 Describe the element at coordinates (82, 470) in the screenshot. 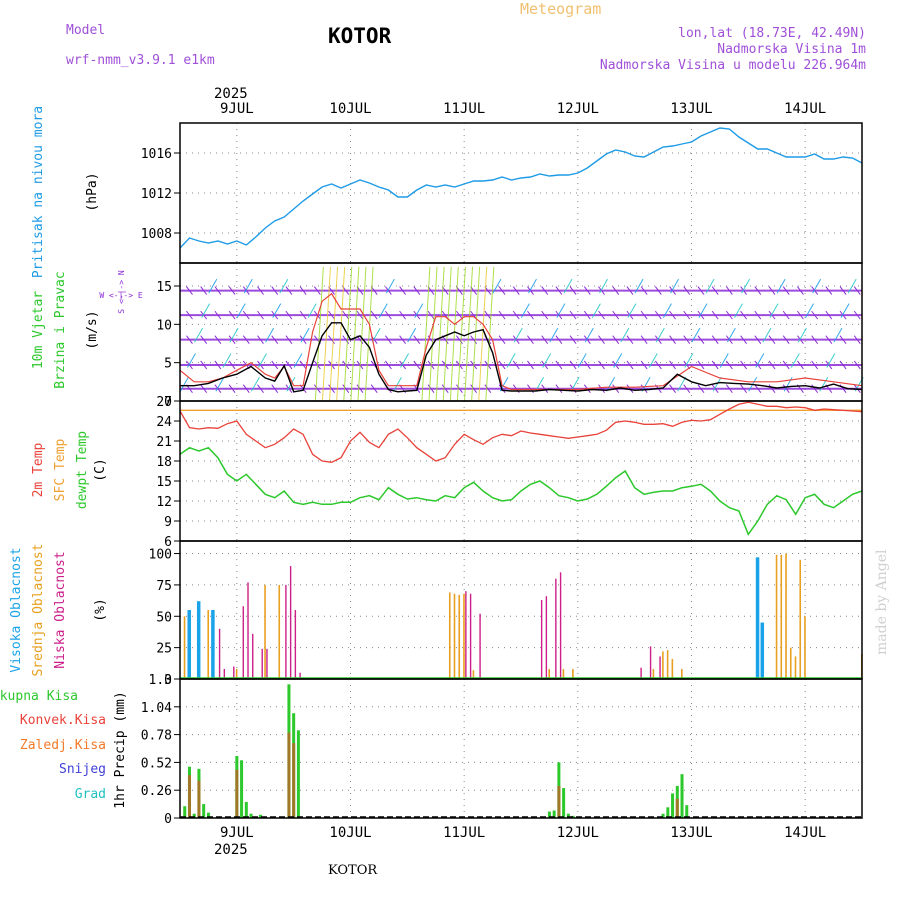

I see `temp-label-dewpt: dewpt Temp` at that location.